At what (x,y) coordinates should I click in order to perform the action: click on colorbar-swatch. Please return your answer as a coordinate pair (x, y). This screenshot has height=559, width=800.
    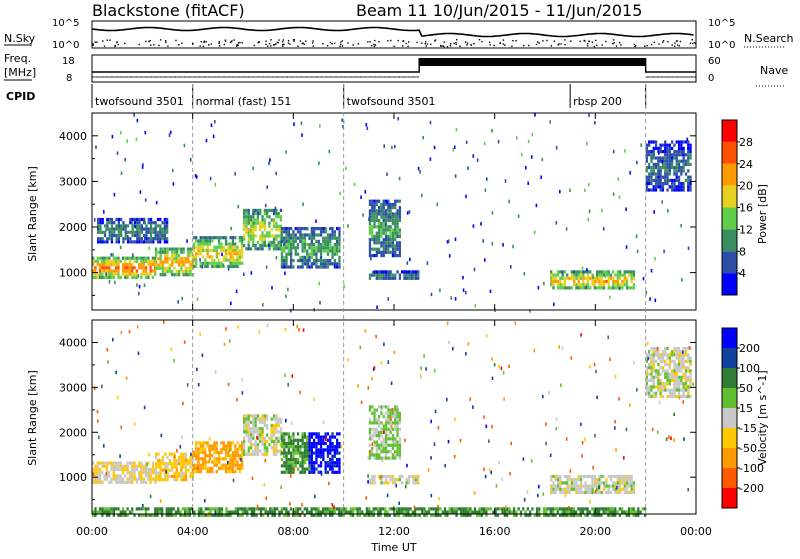
    Looking at the image, I should click on (729, 284).